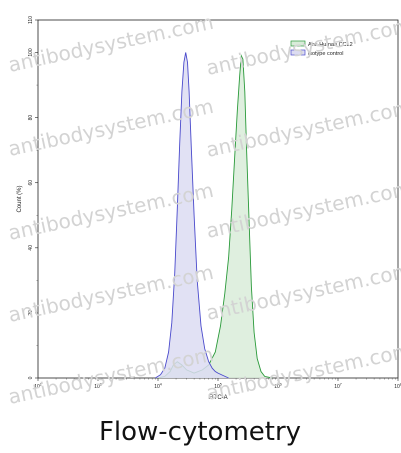 Image resolution: width=401 pixels, height=453 pixels. I want to click on legend-swatch-anti-human-ccl2, so click(298, 43).